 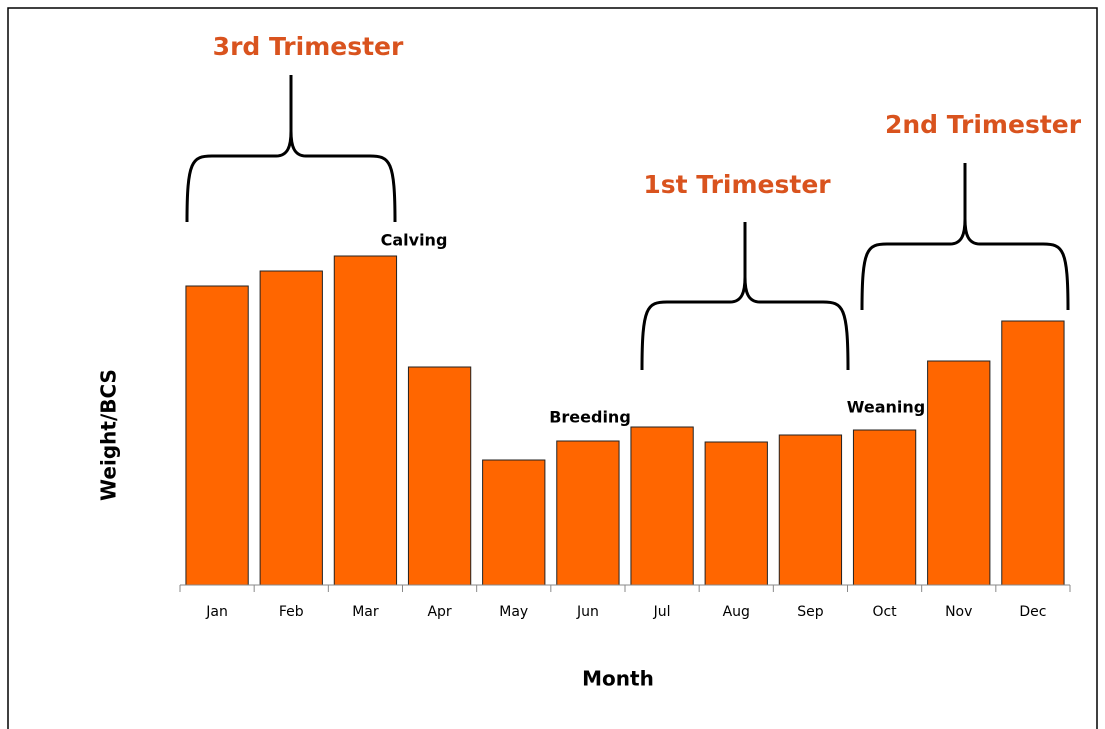 I want to click on x-tick-label: Feb, so click(x=291, y=612).